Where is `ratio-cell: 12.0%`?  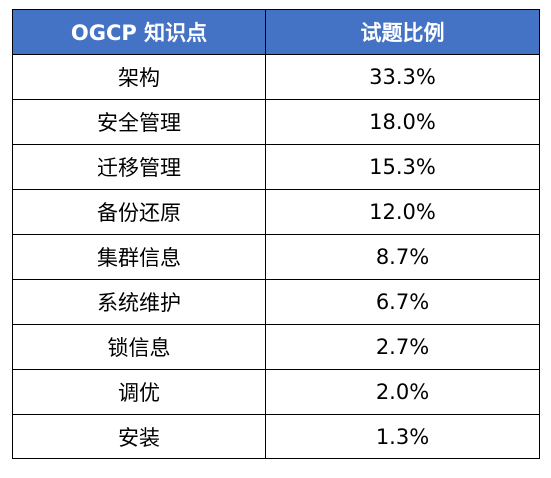
ratio-cell: 12.0% is located at coordinates (402, 212).